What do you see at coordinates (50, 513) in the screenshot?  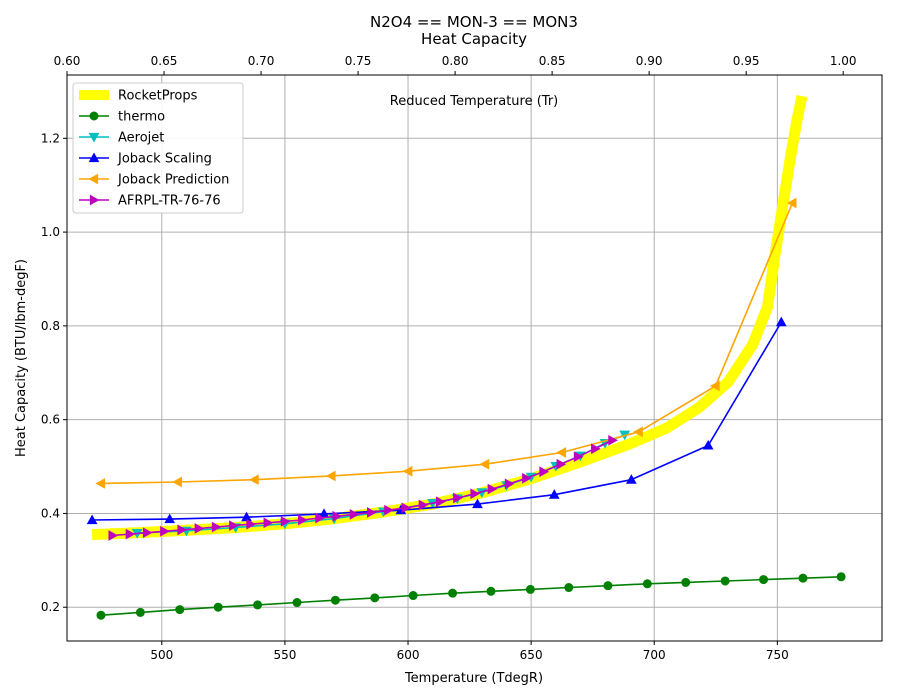 I see `y-tick-label: 0.4` at bounding box center [50, 513].